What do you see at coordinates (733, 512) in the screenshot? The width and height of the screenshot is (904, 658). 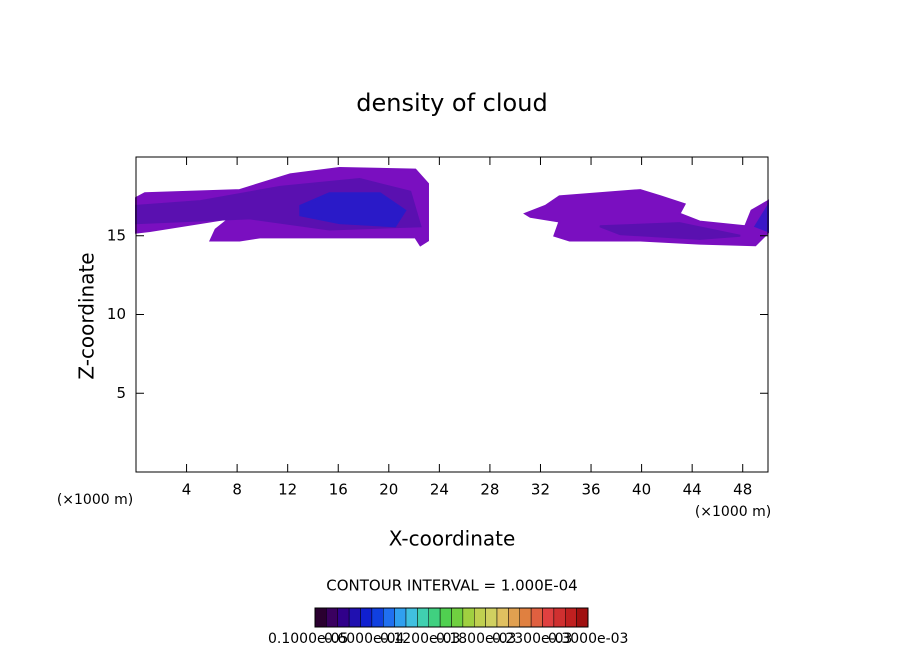 I see `x-unit-label: (×1000 m)` at bounding box center [733, 512].